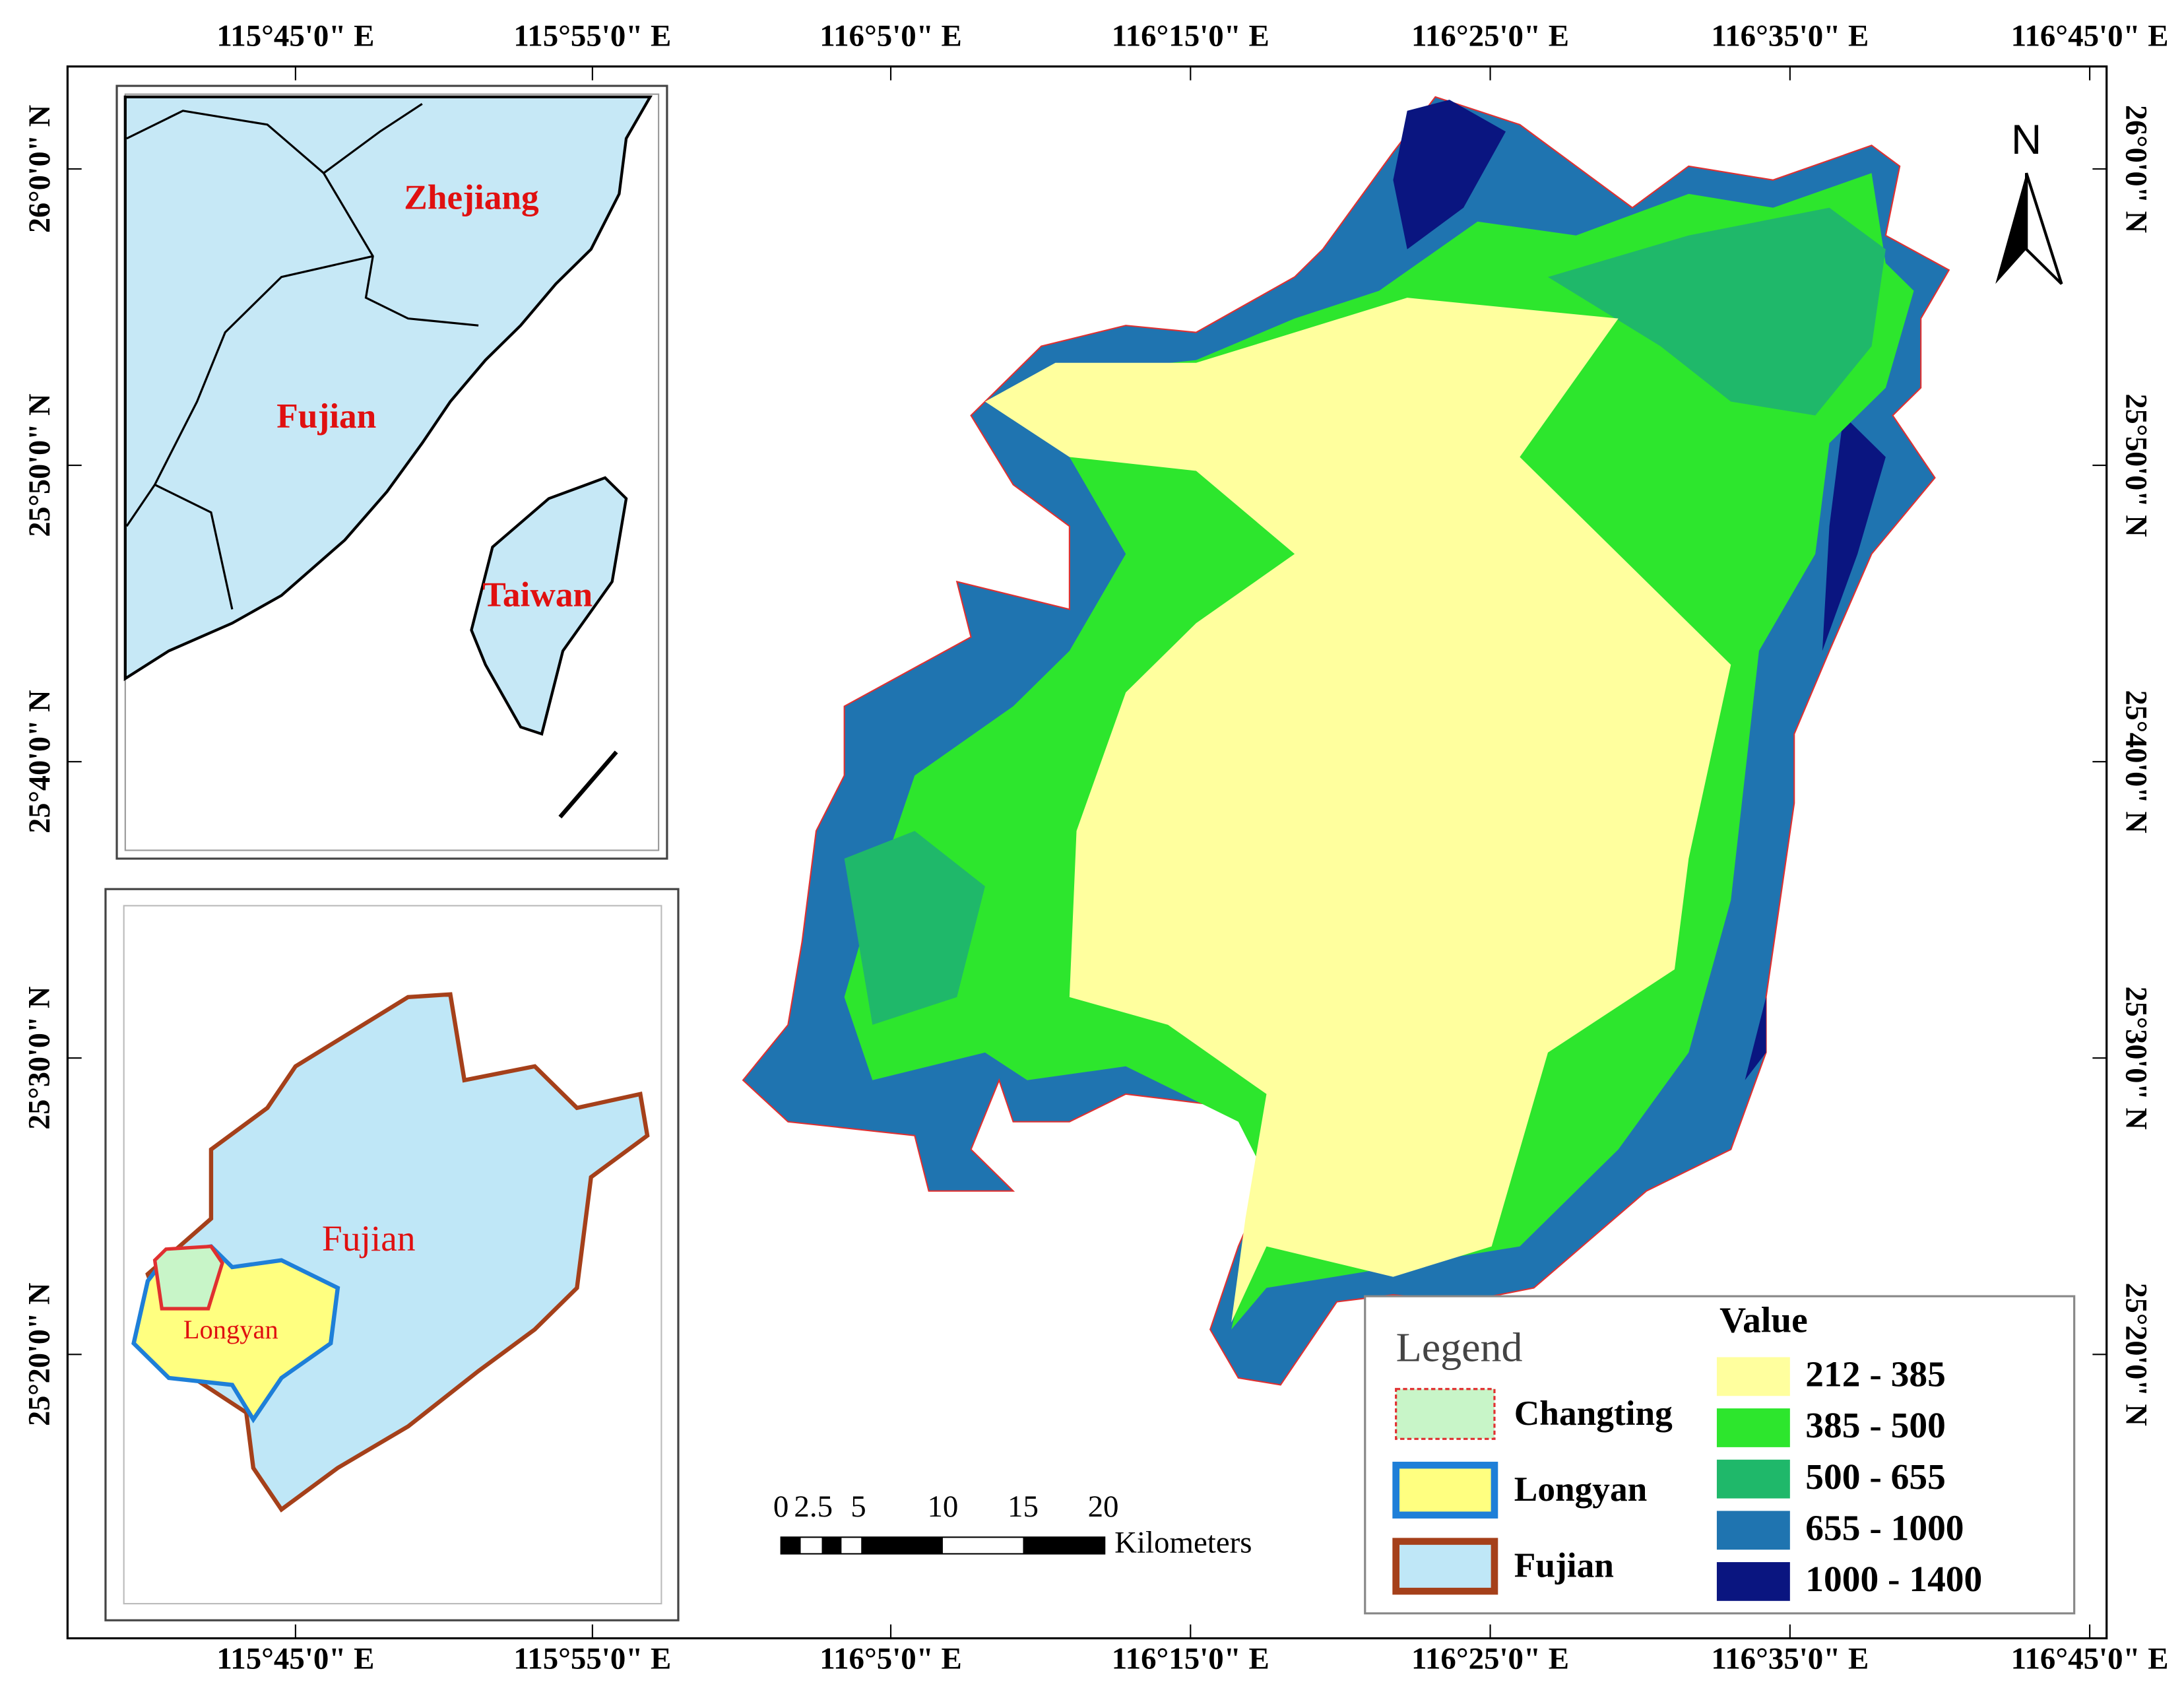  What do you see at coordinates (1183, 1543) in the screenshot?
I see `scale-unit: Kilometers` at bounding box center [1183, 1543].